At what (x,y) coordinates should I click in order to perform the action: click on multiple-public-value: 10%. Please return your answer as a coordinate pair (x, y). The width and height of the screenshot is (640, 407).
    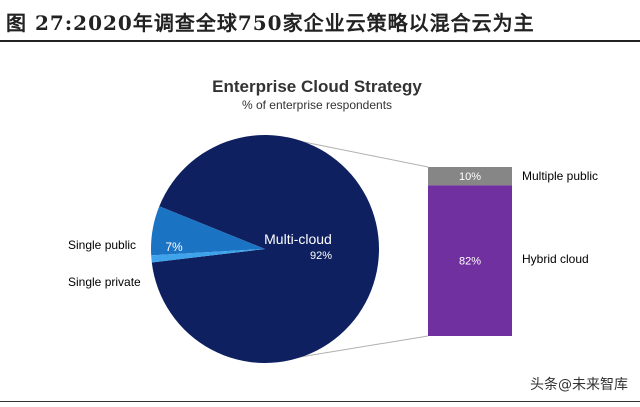
    Looking at the image, I should click on (470, 177).